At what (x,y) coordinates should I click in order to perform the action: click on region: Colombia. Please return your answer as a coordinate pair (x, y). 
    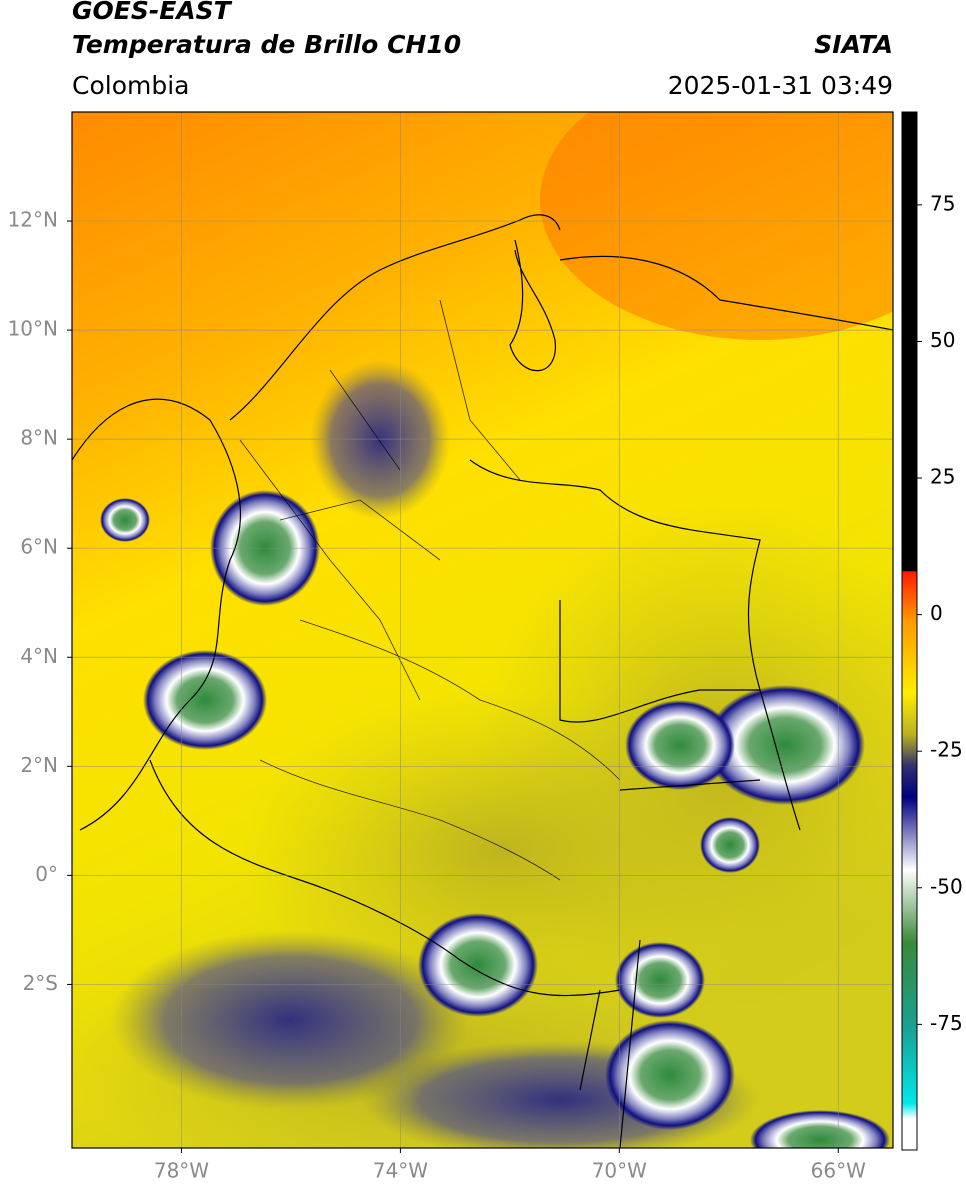
    Looking at the image, I should click on (130, 85).